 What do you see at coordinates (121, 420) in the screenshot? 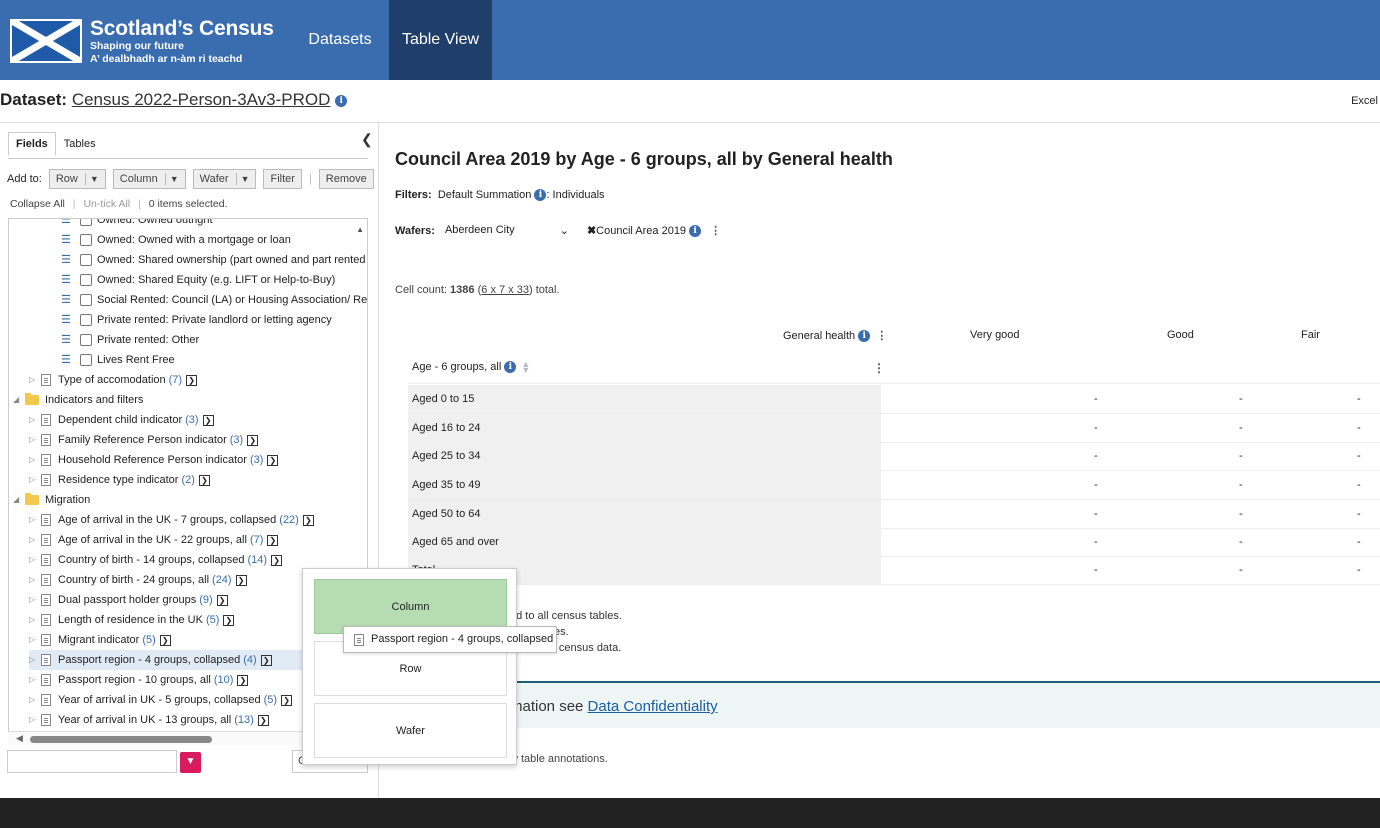
I see `tree-field-item: ▷ Dependent child indicator (3) ❯` at bounding box center [121, 420].